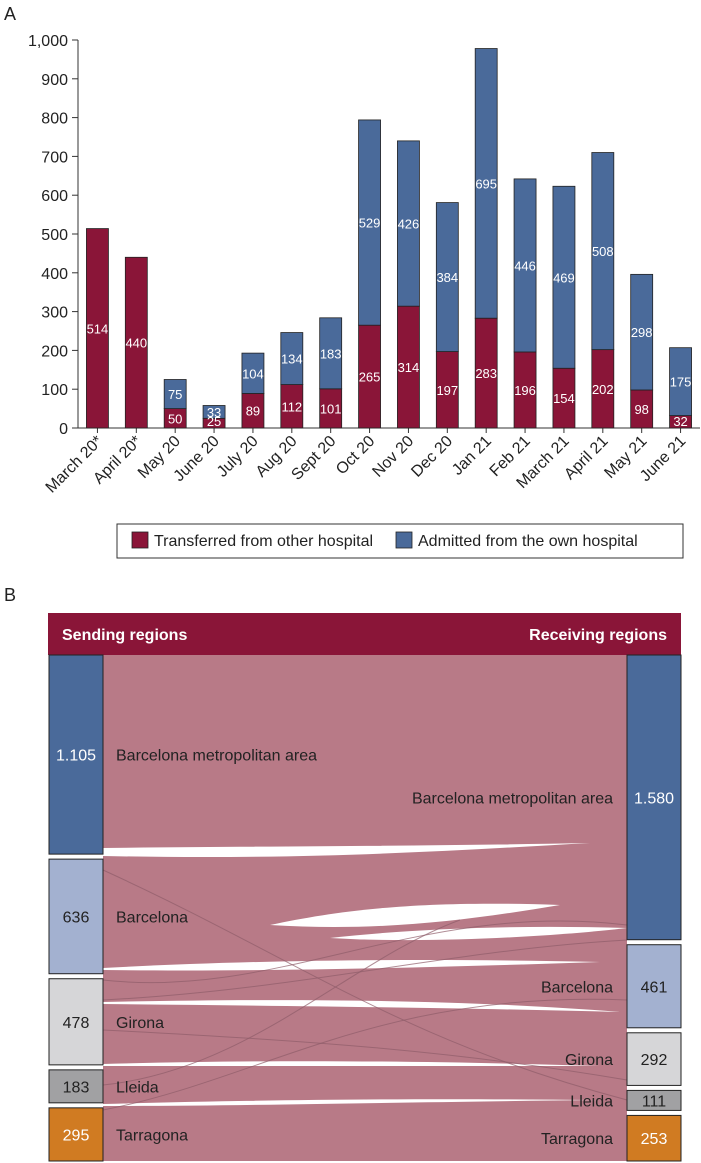  What do you see at coordinates (54, 313) in the screenshot?
I see `y-tick-label: 300` at bounding box center [54, 313].